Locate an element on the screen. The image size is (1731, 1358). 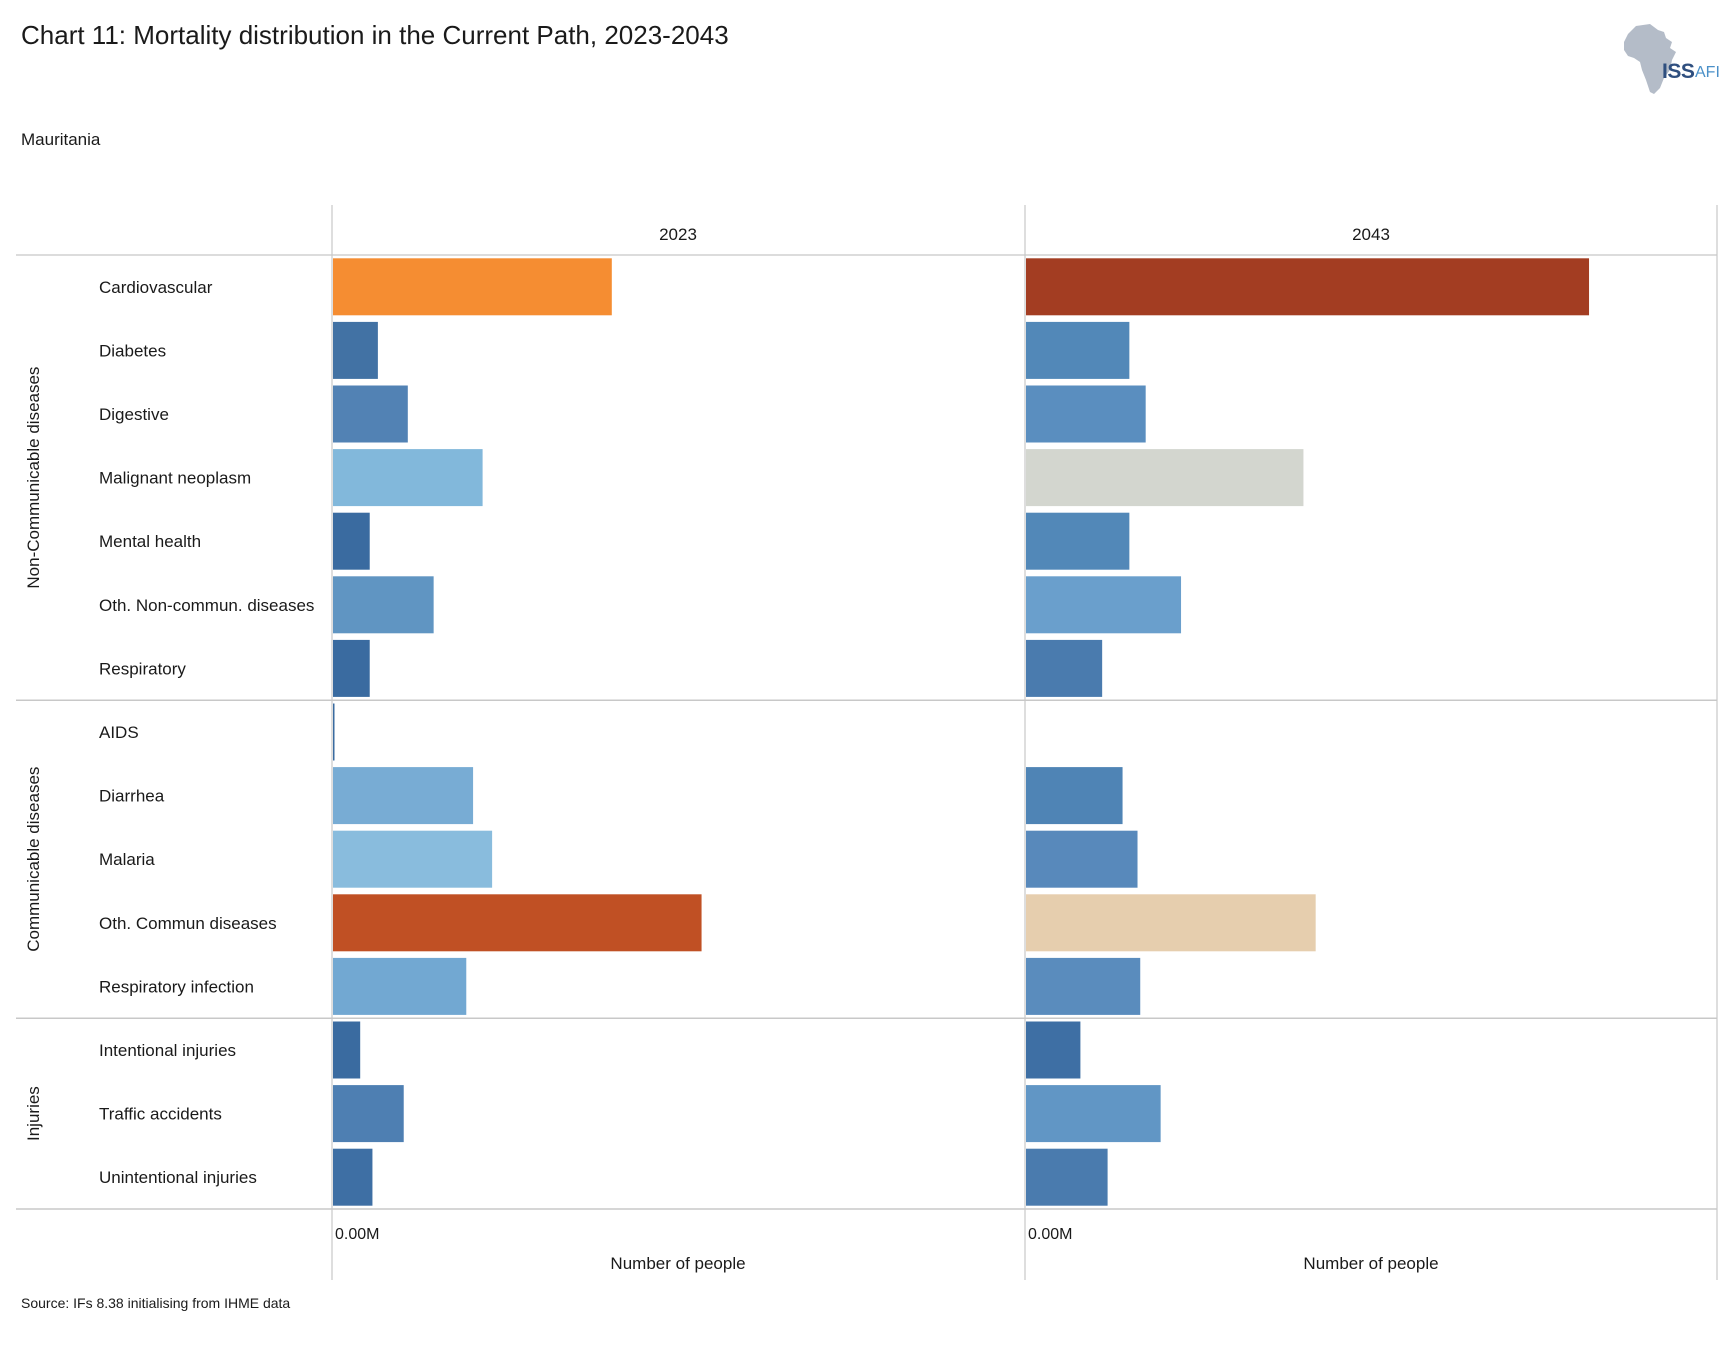
bar-2023-malignant-neoplasm is located at coordinates (408, 478).